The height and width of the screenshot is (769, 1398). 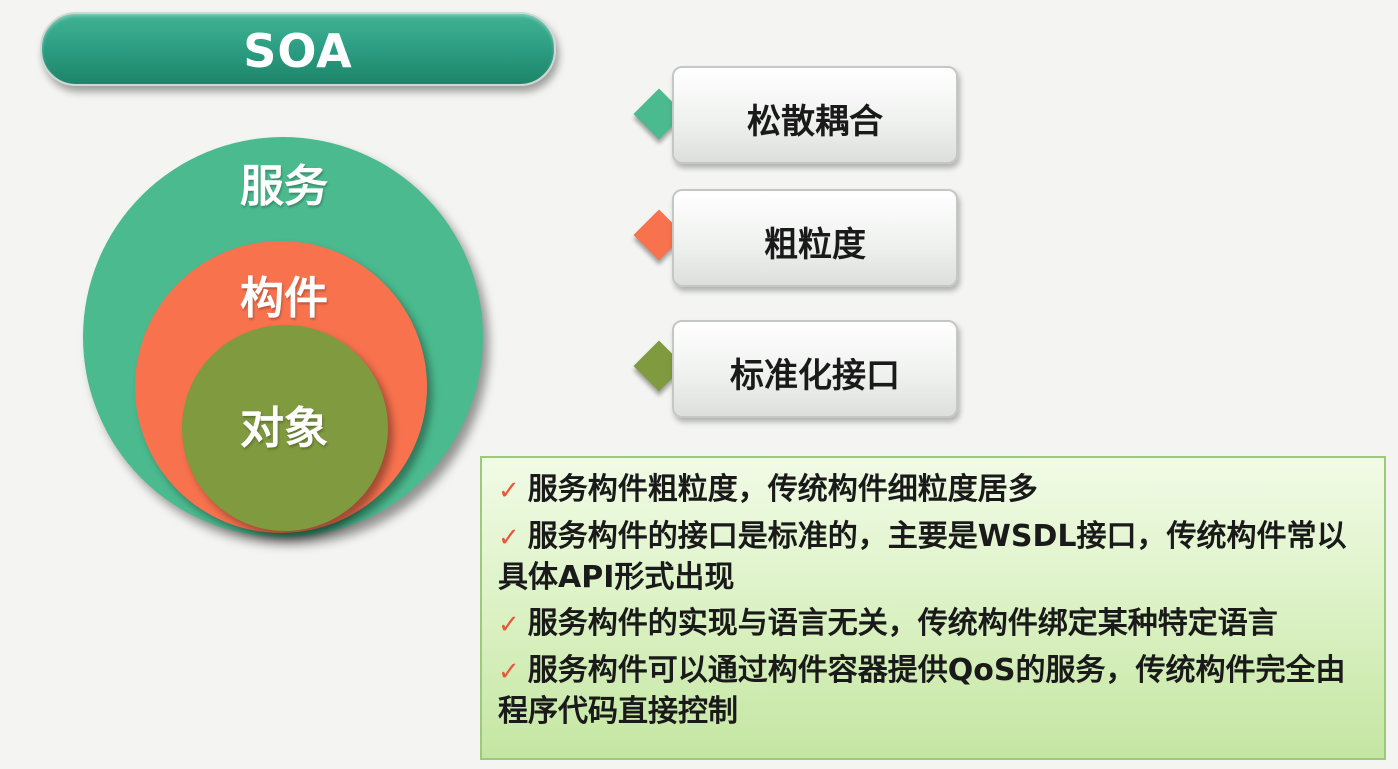 What do you see at coordinates (284, 186) in the screenshot?
I see `service-label: 服务` at bounding box center [284, 186].